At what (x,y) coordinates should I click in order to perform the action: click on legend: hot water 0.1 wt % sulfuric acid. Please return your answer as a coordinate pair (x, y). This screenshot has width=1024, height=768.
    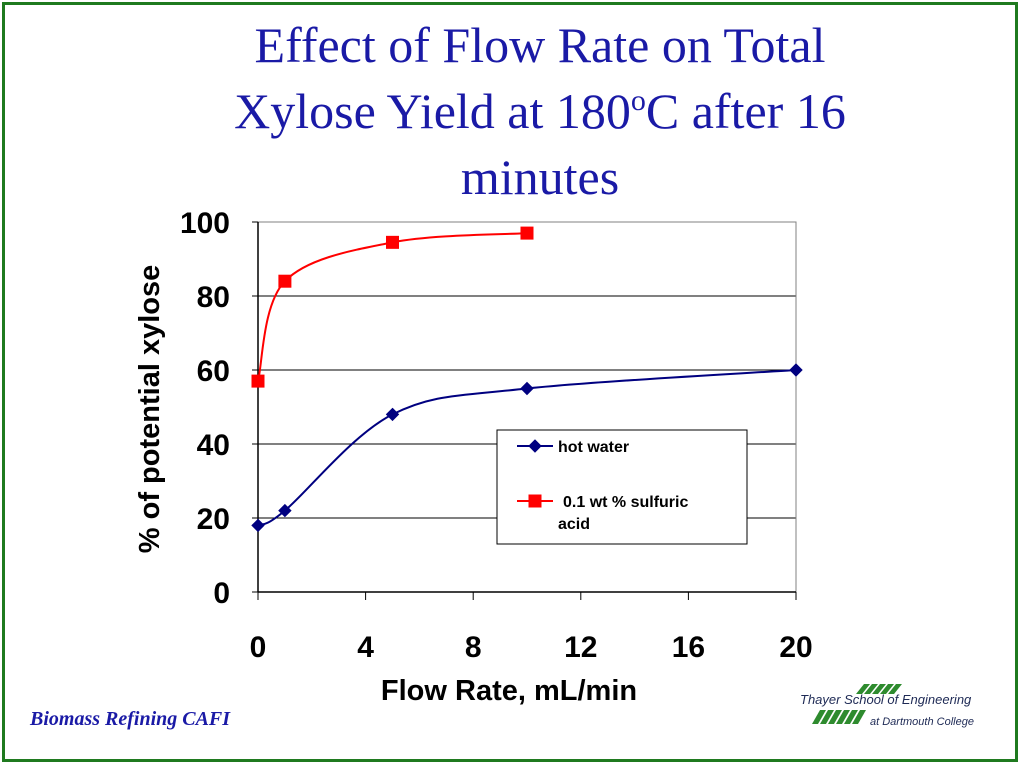
    Looking at the image, I should click on (622, 487).